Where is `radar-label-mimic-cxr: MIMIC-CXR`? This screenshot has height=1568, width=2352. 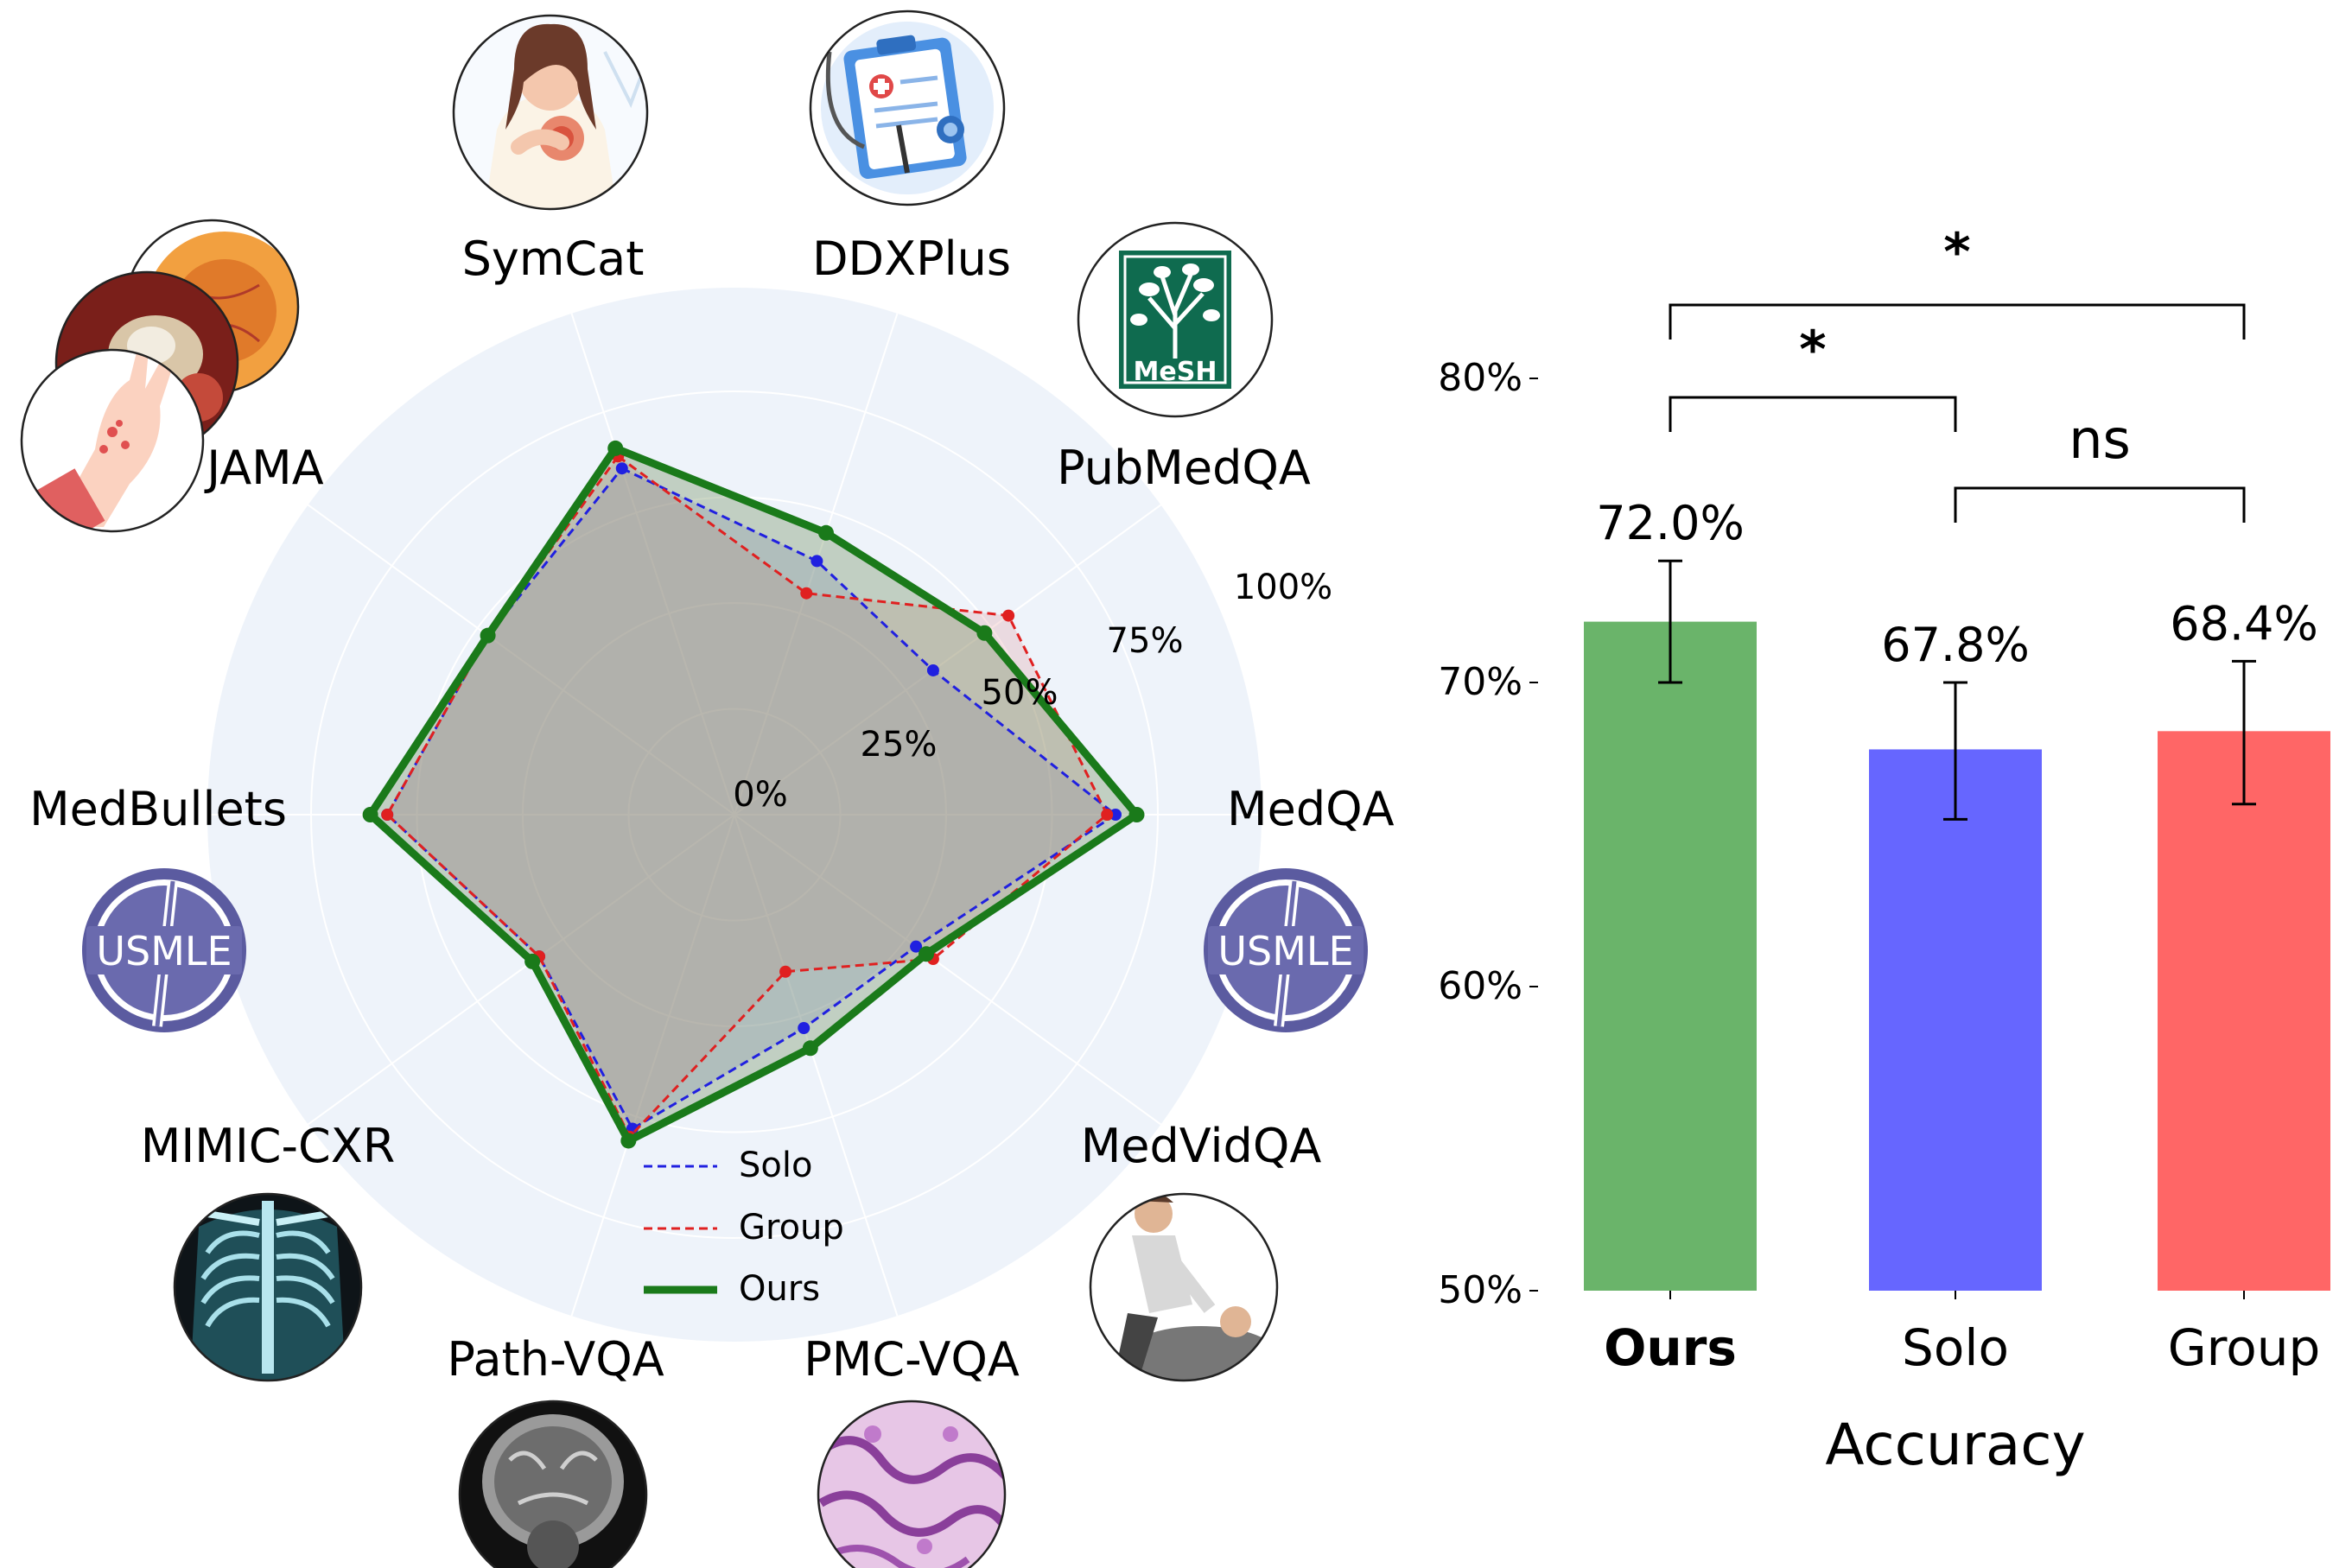
radar-label-mimic-cxr: MIMIC-CXR is located at coordinates (268, 1146).